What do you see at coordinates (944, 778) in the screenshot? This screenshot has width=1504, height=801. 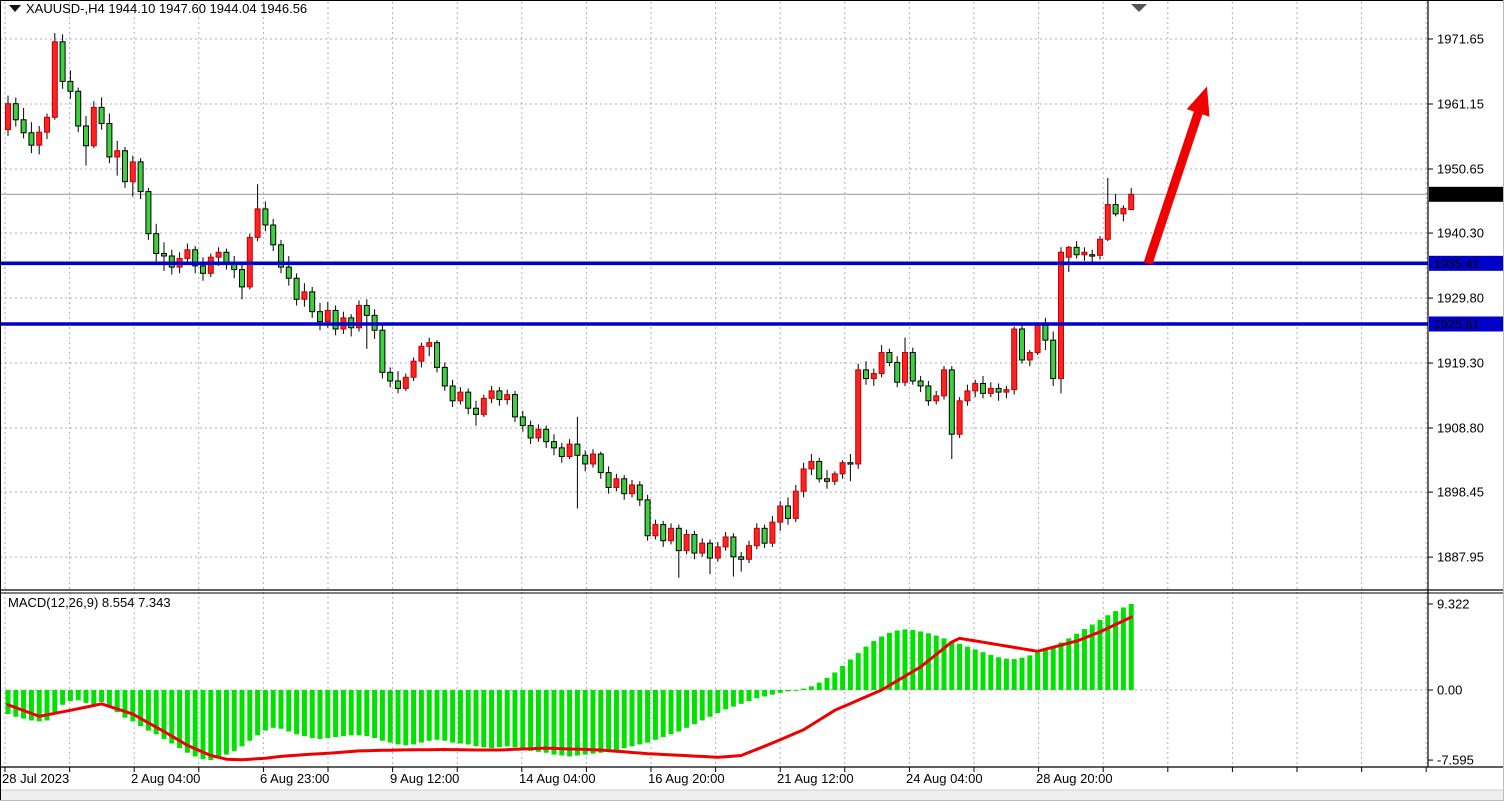 I see `time-axis-label: 24 Aug 04:00` at bounding box center [944, 778].